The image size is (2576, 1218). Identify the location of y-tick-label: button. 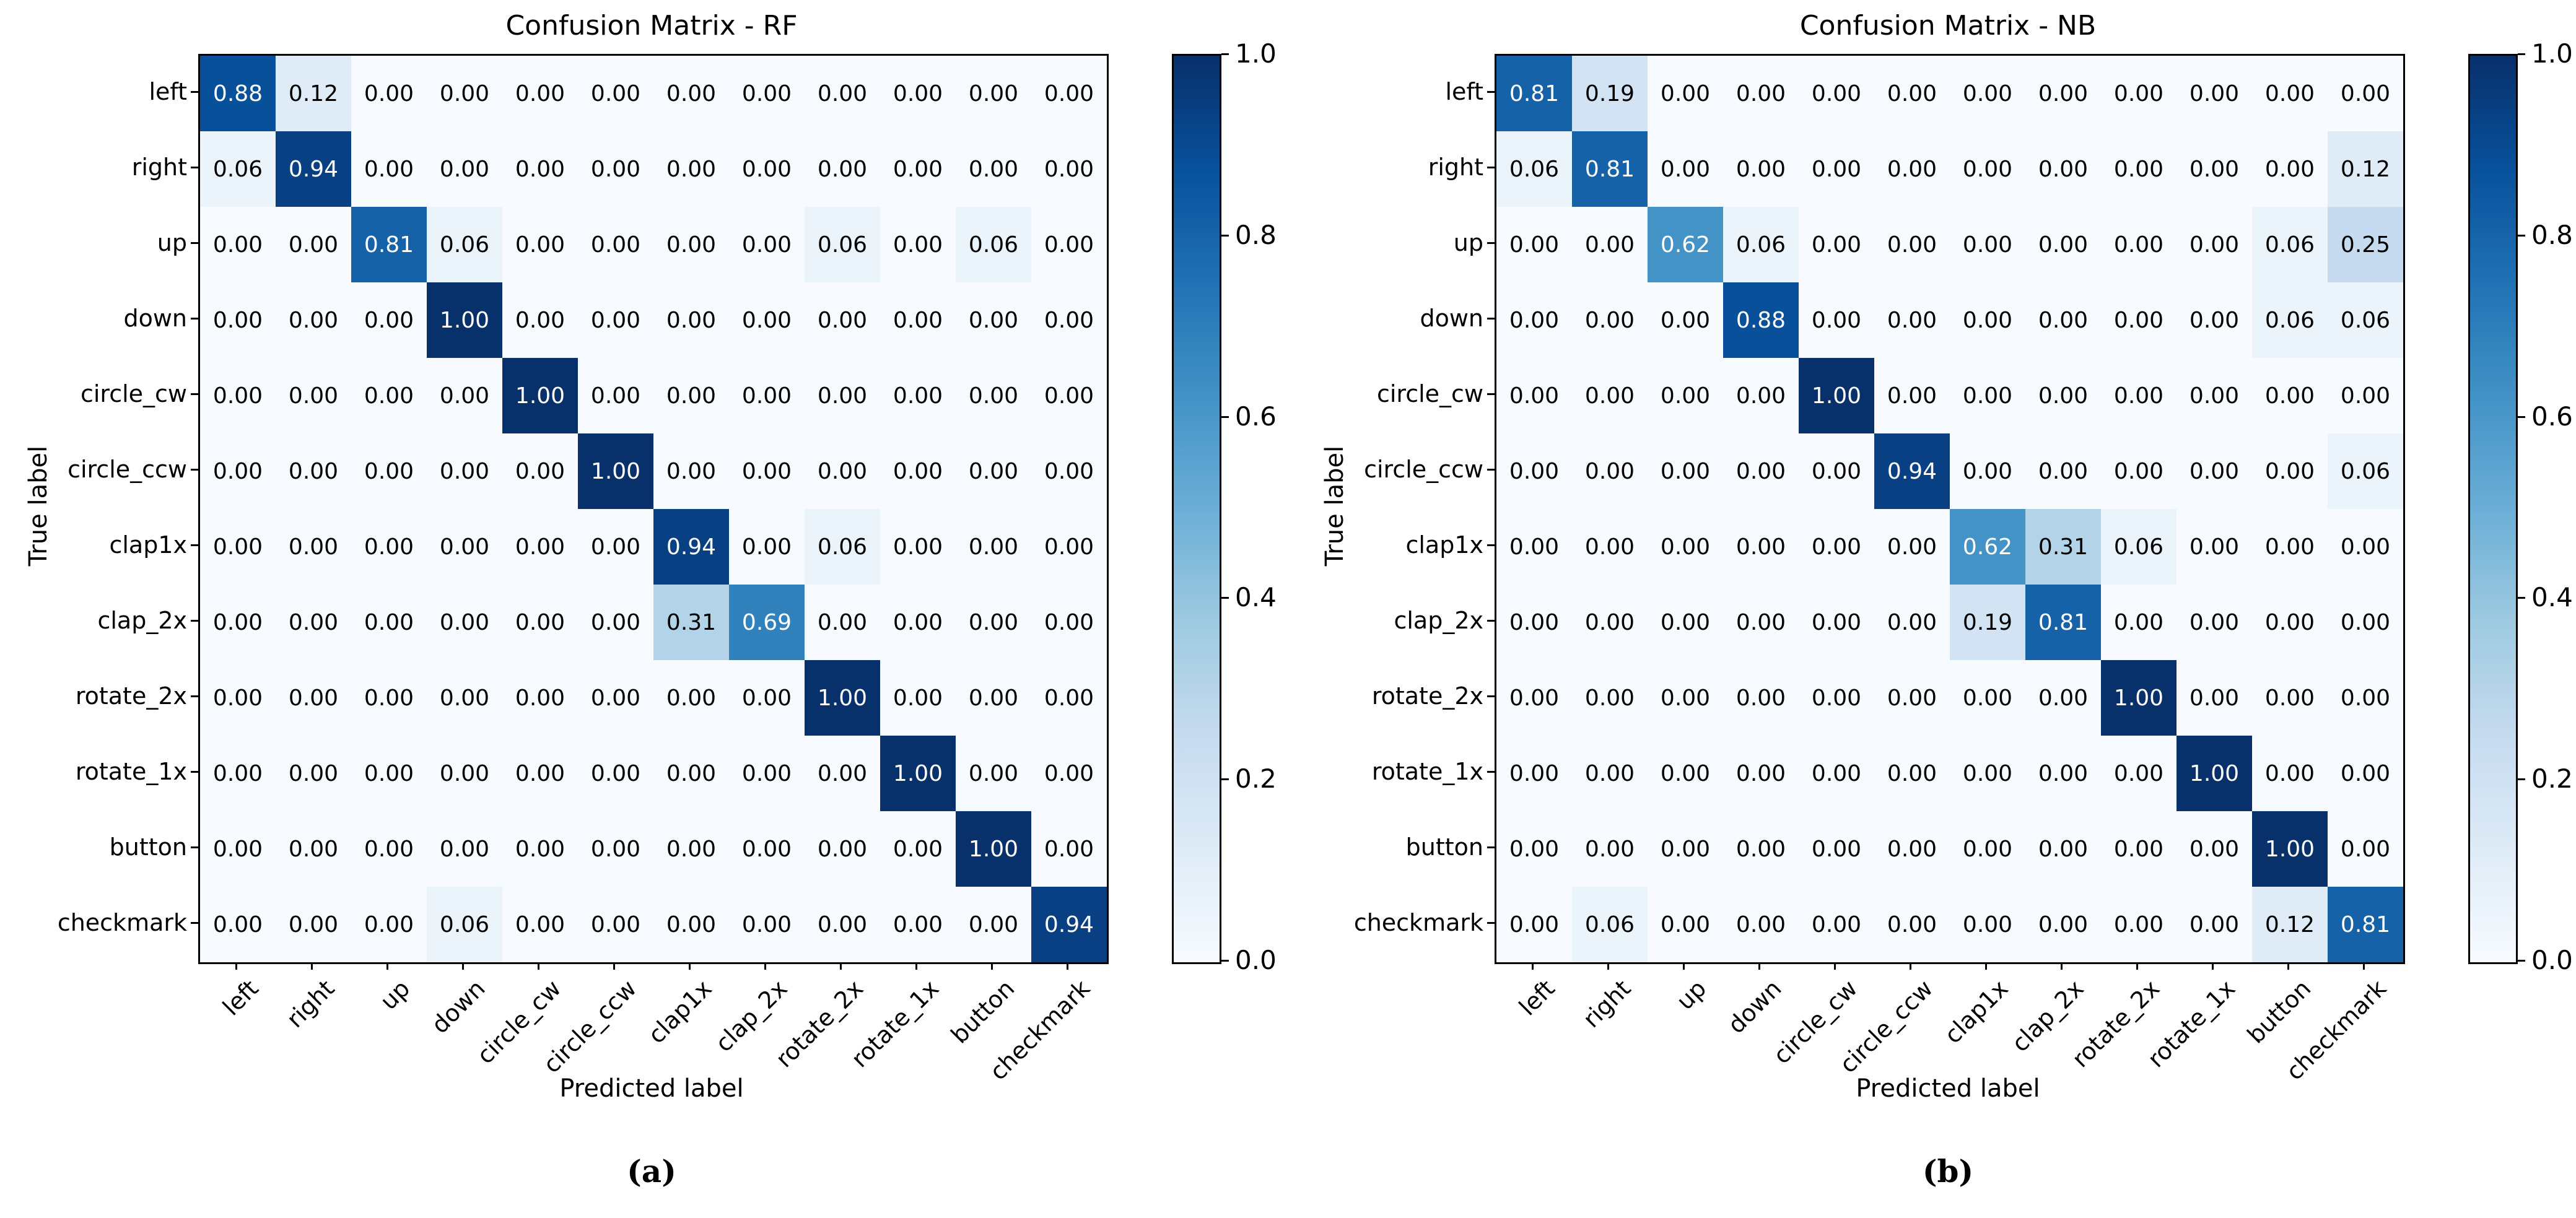
(1444, 847).